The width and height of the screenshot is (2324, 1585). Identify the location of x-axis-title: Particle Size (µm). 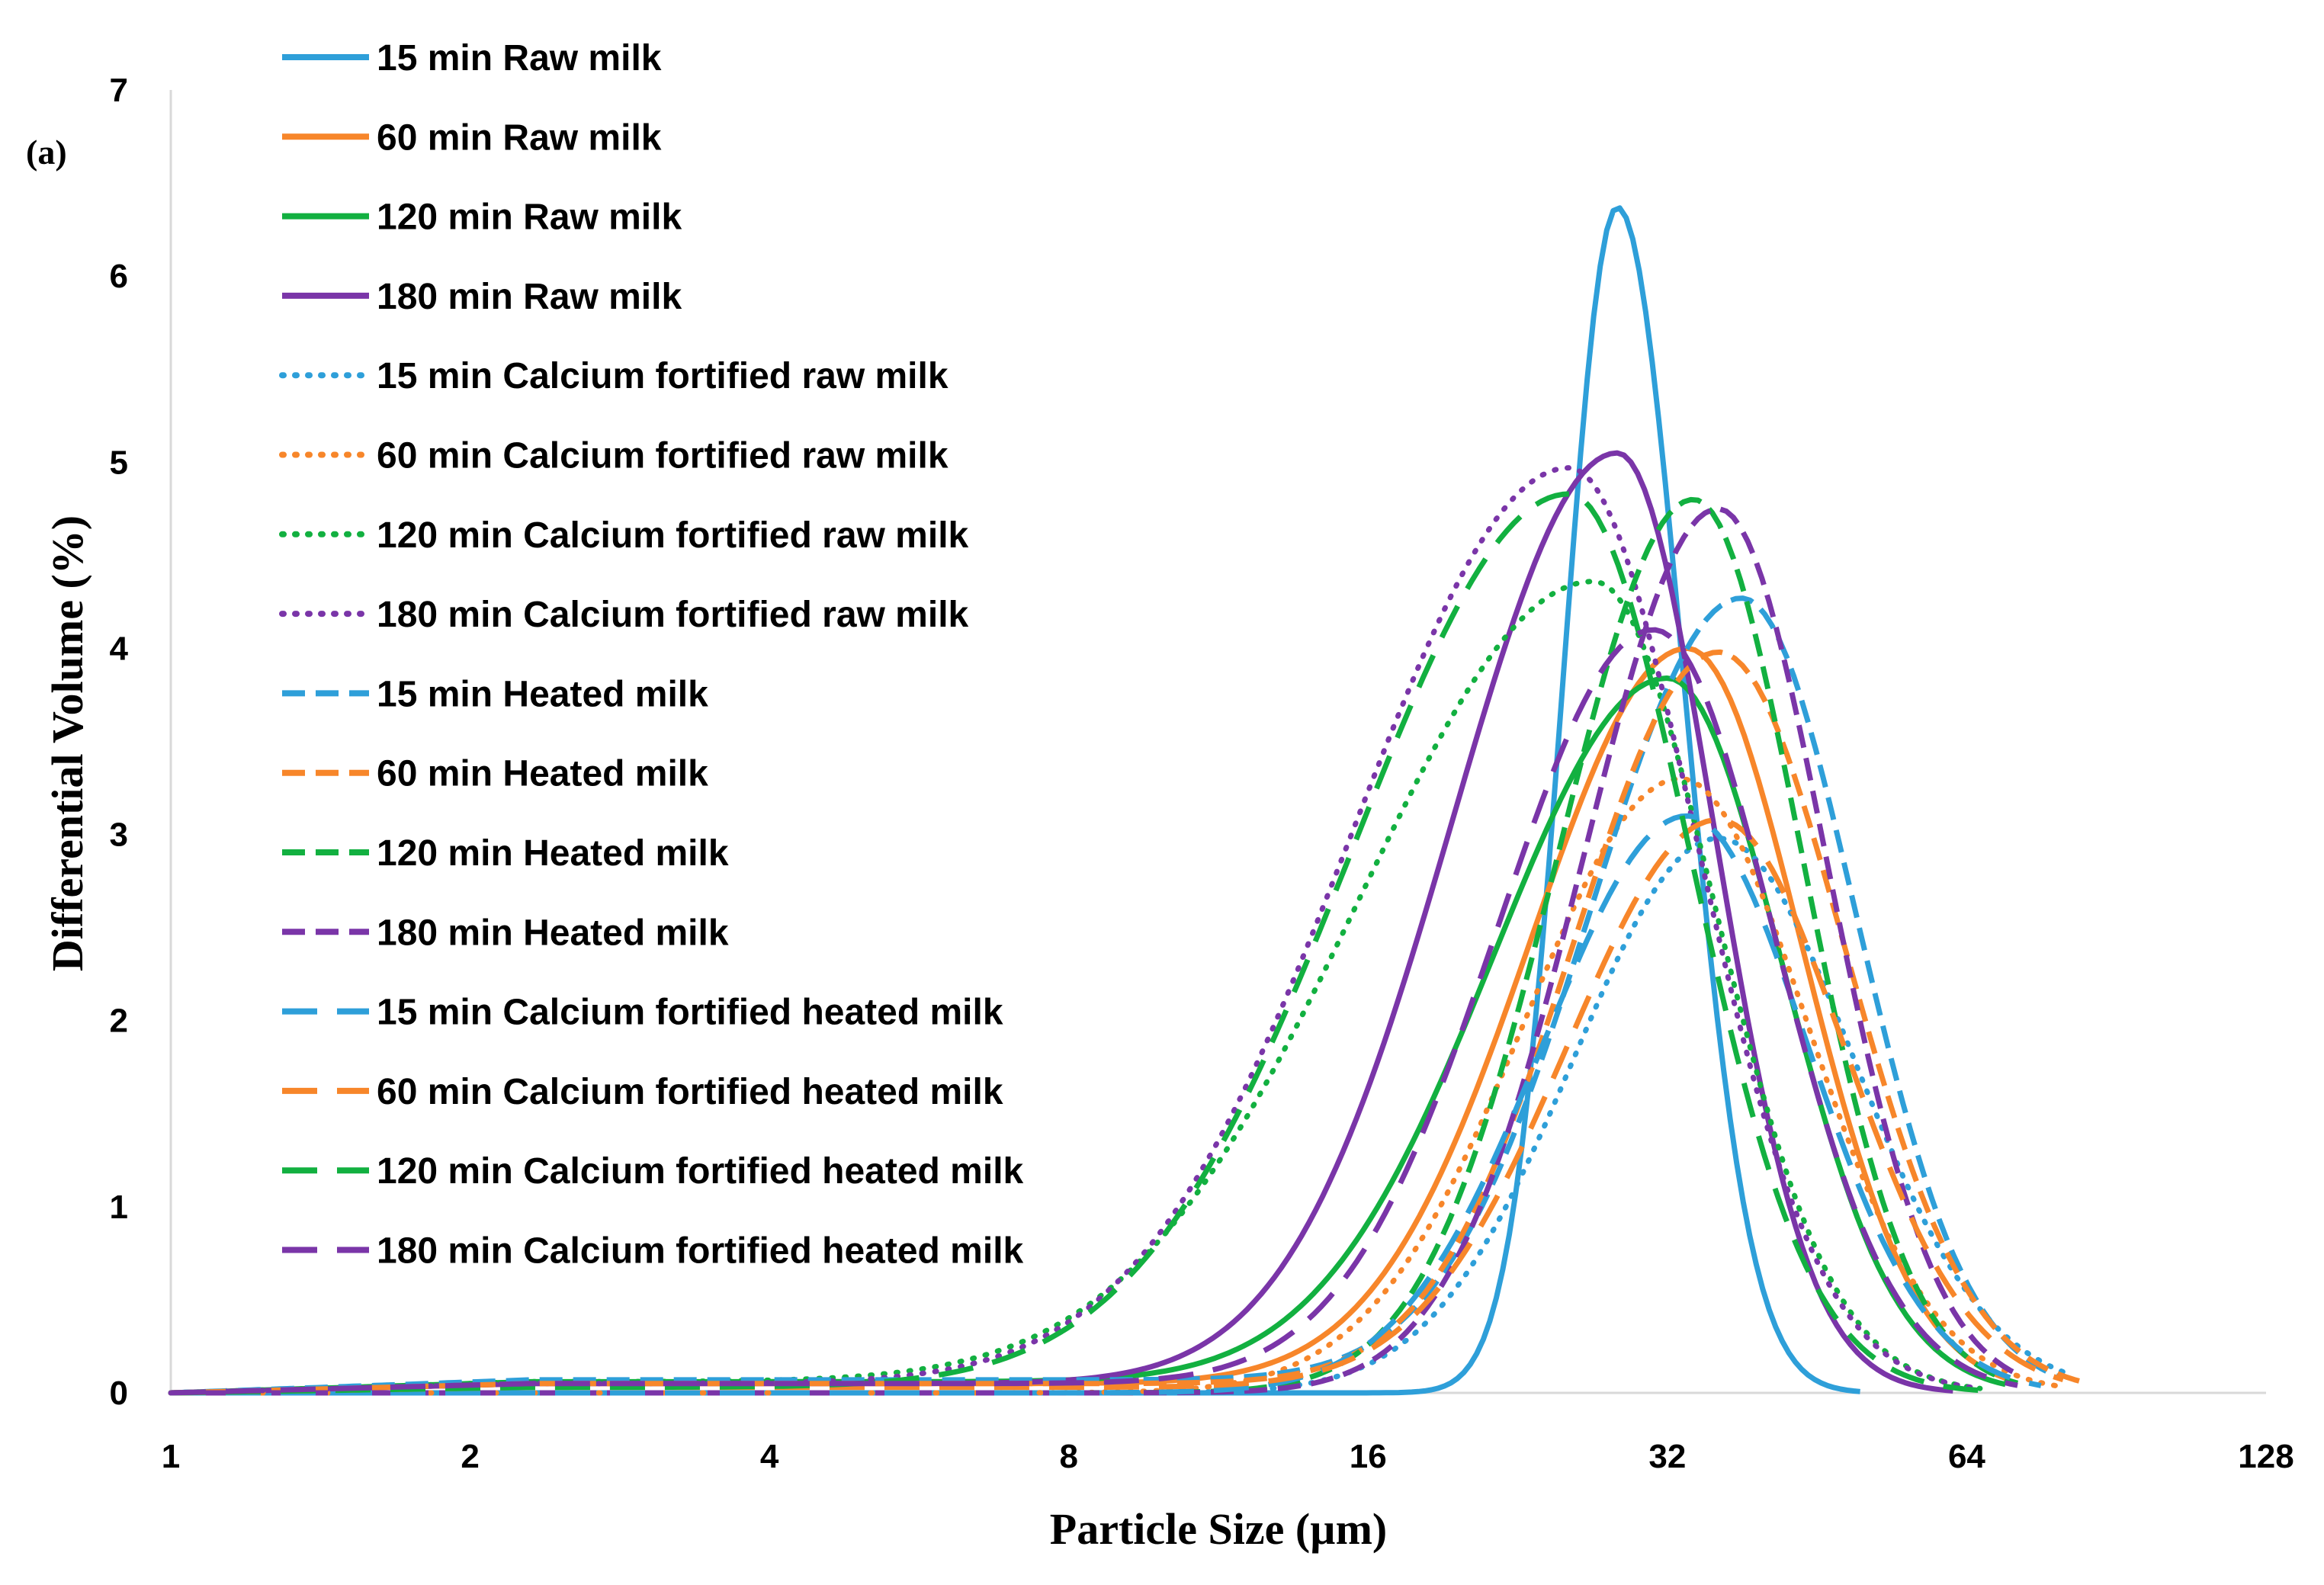
(1219, 1529).